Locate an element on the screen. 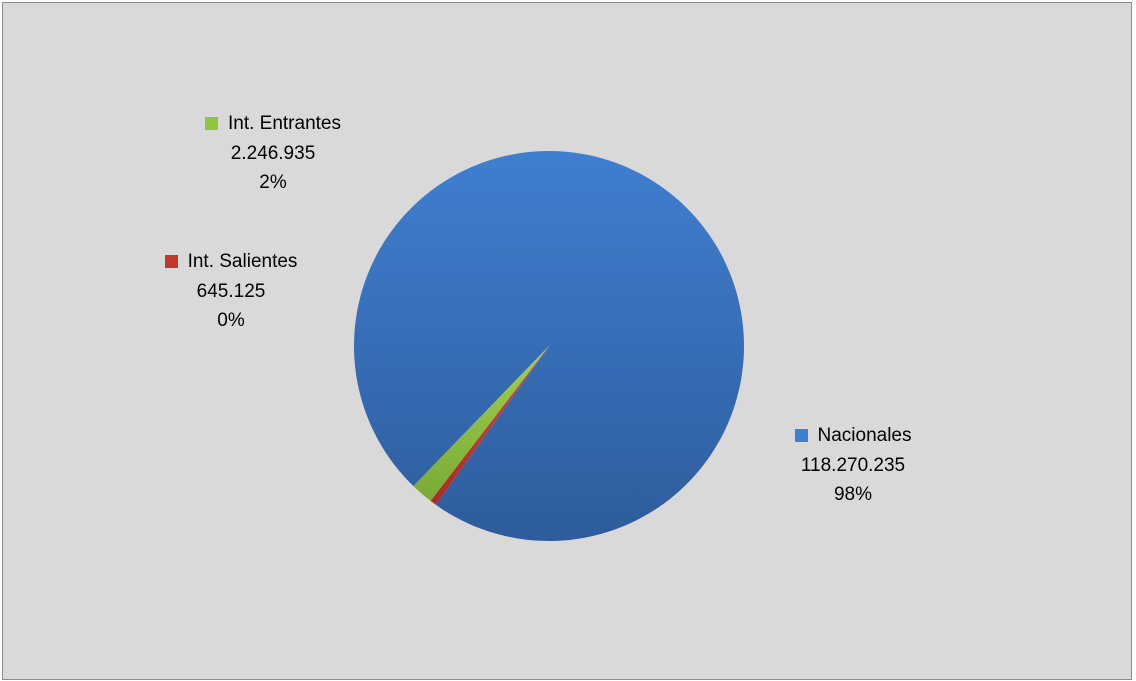 The height and width of the screenshot is (681, 1136). label-name-int-entrantes: Int. Entrantes is located at coordinates (284, 123).